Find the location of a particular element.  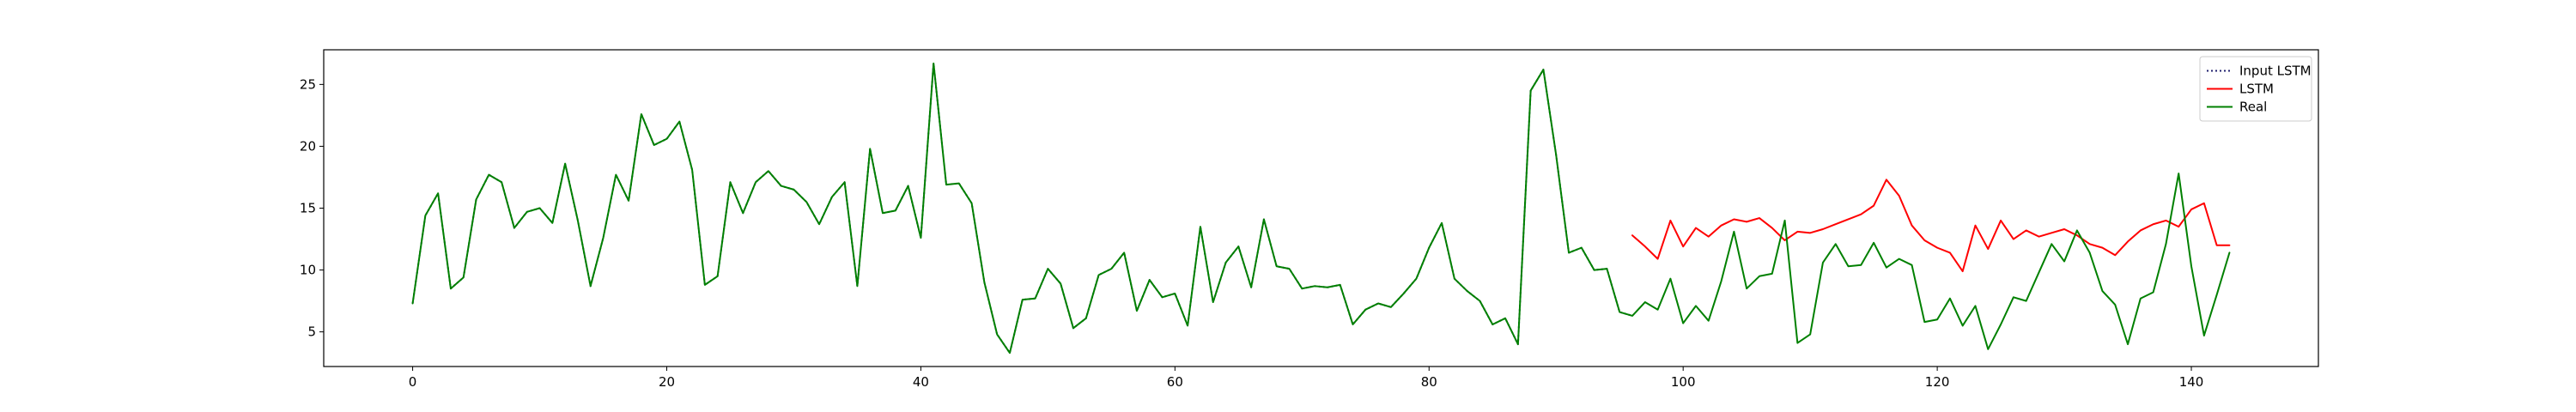

y-tick-label: 5 is located at coordinates (312, 332).